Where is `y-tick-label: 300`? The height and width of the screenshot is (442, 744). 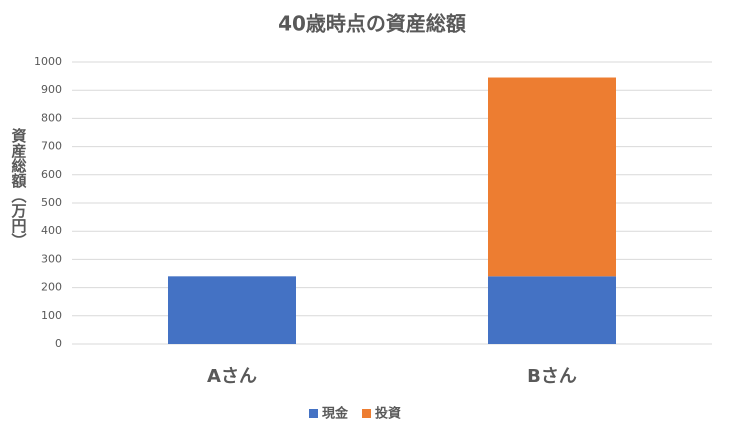 y-tick-label: 300 is located at coordinates (51, 258).